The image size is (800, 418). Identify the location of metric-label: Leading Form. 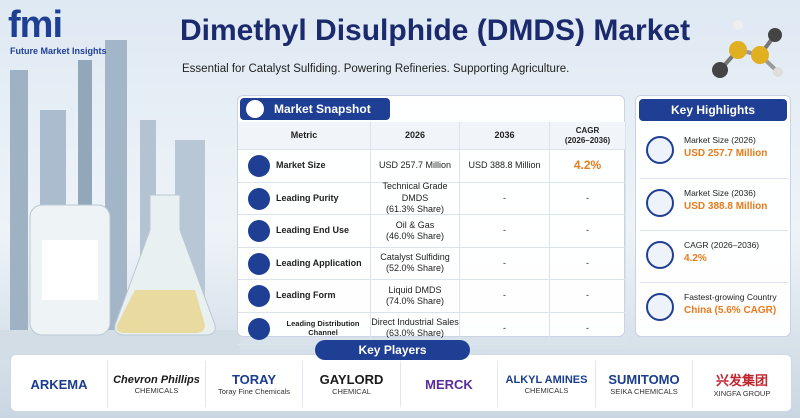
(304, 296).